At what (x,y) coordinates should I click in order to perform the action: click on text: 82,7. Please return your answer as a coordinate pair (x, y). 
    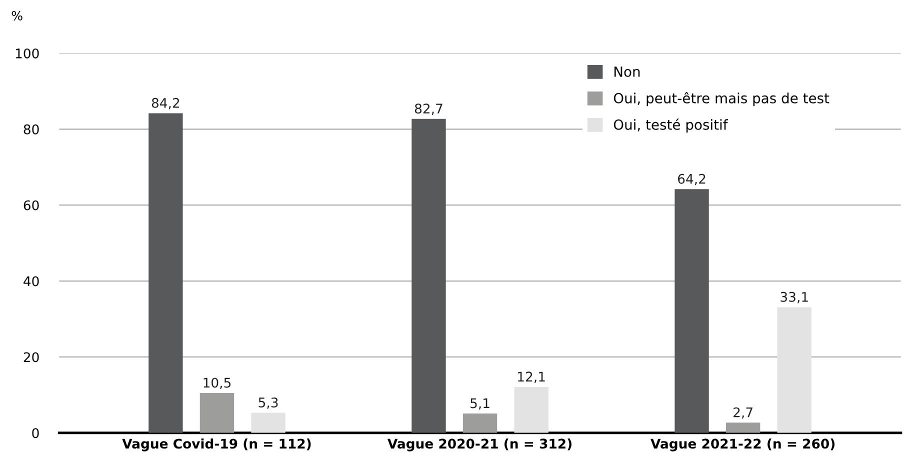
    Looking at the image, I should click on (428, 109).